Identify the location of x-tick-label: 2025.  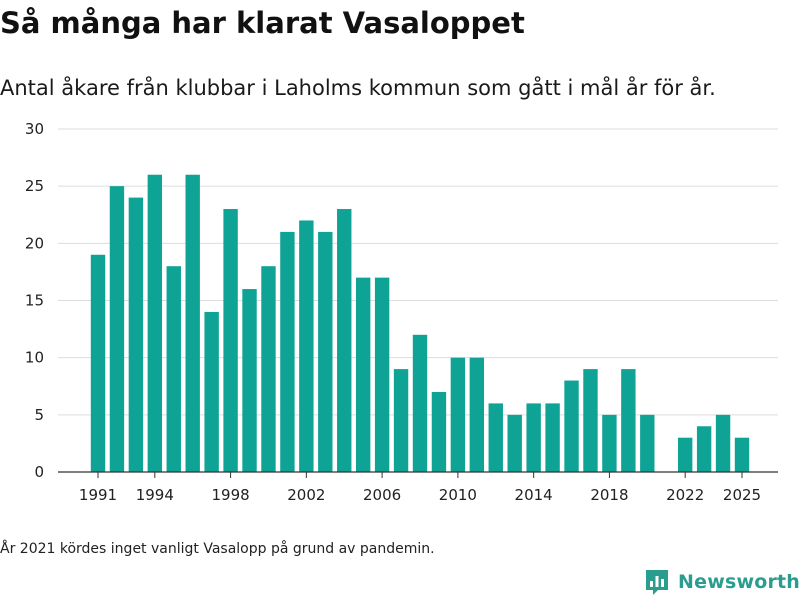
(742, 495).